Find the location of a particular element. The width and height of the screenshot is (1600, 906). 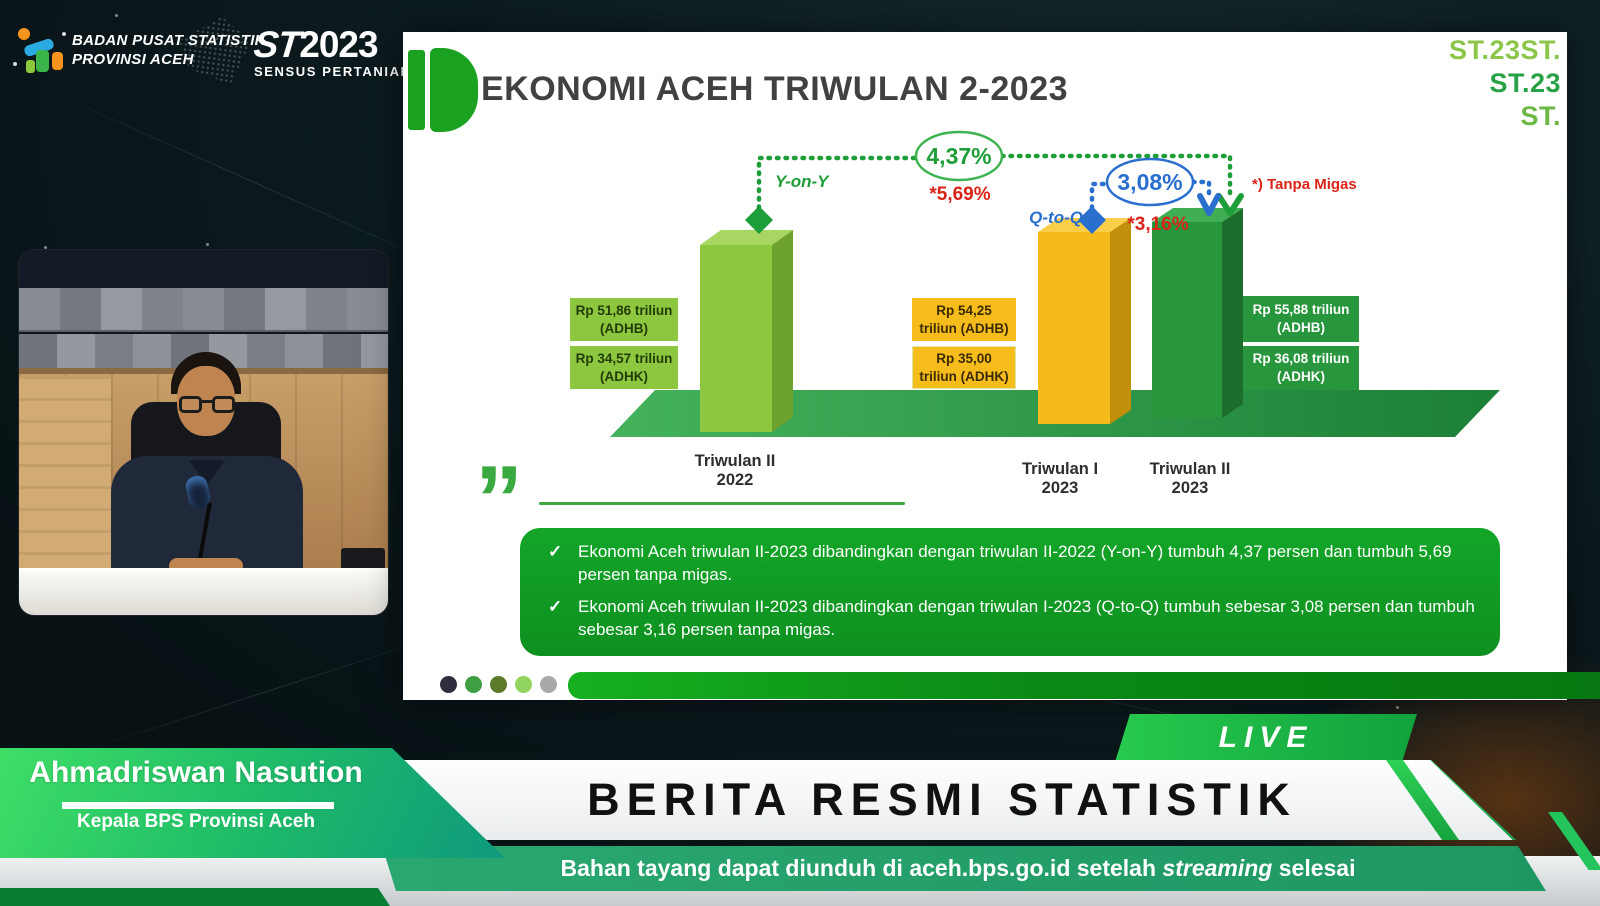

tanpa-migas-note: *) Tanpa Migas is located at coordinates (1304, 184).